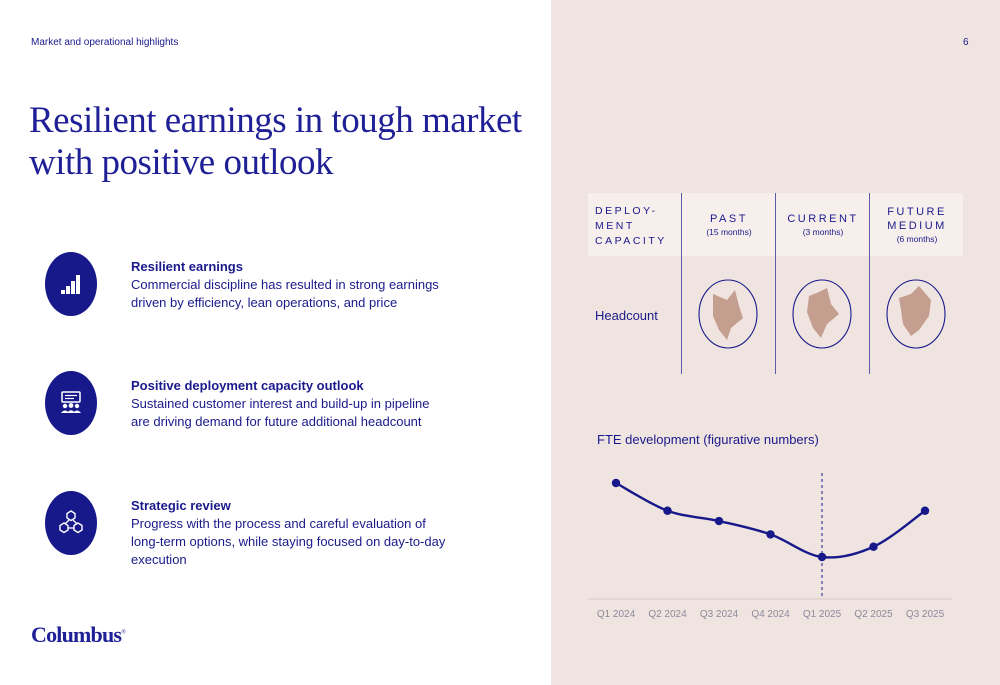 This screenshot has width=1000, height=685. What do you see at coordinates (917, 212) in the screenshot?
I see `column-title: FUTURE` at bounding box center [917, 212].